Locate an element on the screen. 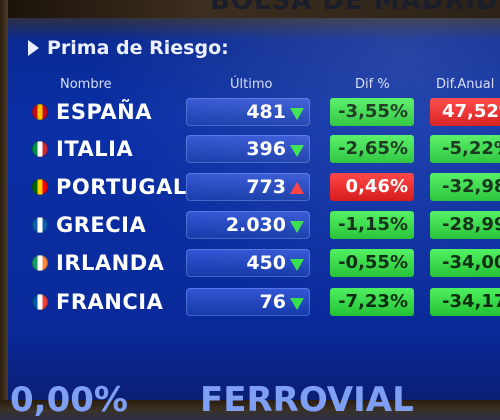  last-value-cell: 76 is located at coordinates (248, 302).